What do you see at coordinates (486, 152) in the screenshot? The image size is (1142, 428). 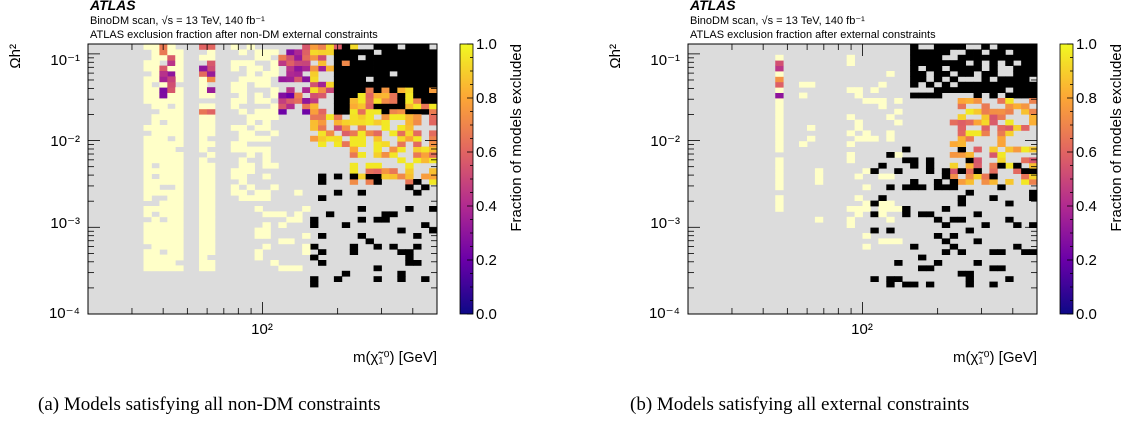 I see `colorbar-tick-a-3: 0.6` at bounding box center [486, 152].